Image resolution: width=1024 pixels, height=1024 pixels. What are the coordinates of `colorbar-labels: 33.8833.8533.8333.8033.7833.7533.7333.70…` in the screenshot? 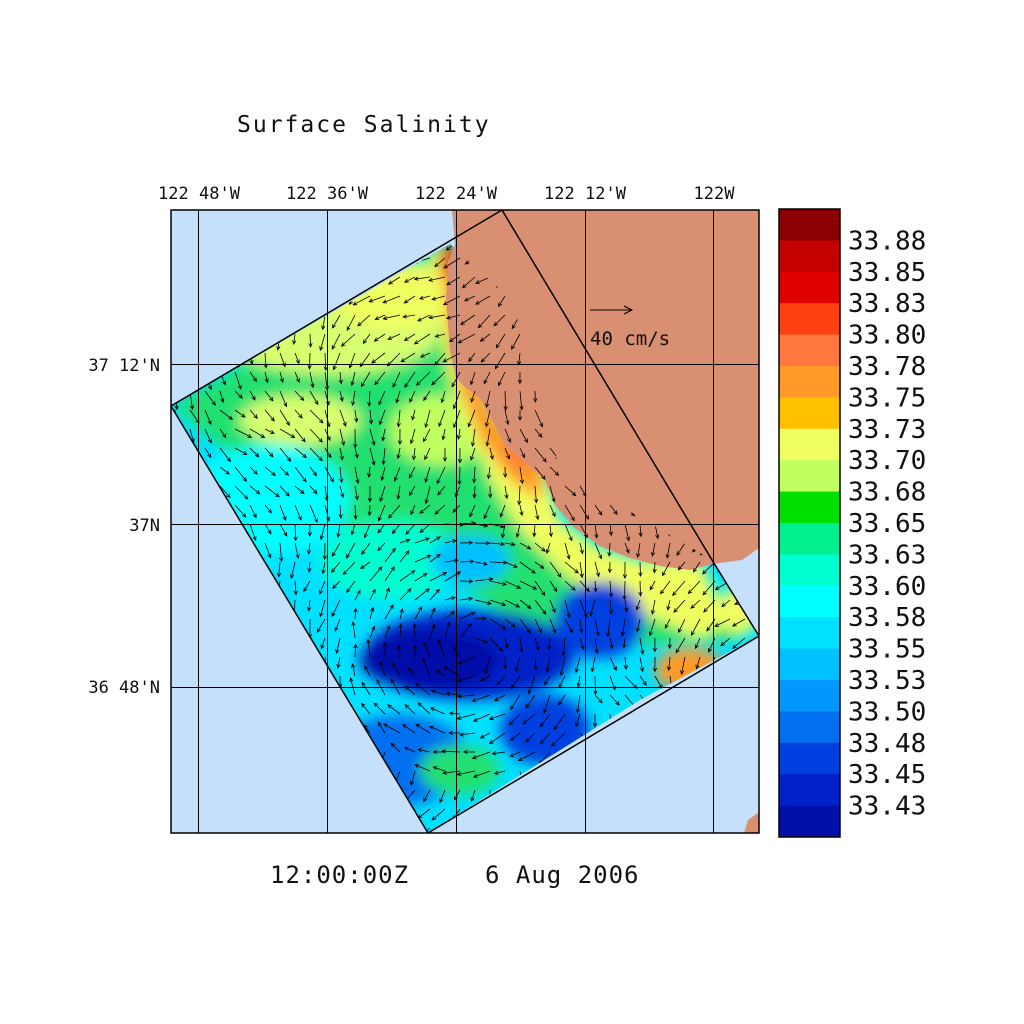 It's located at (887, 523).